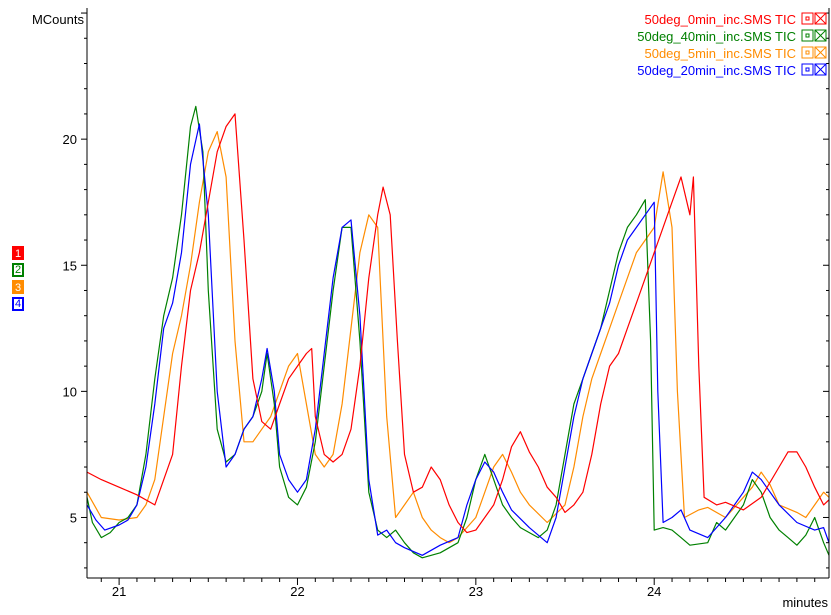 The height and width of the screenshot is (615, 831). Describe the element at coordinates (119, 591) in the screenshot. I see `x-tick-label: 21` at that location.